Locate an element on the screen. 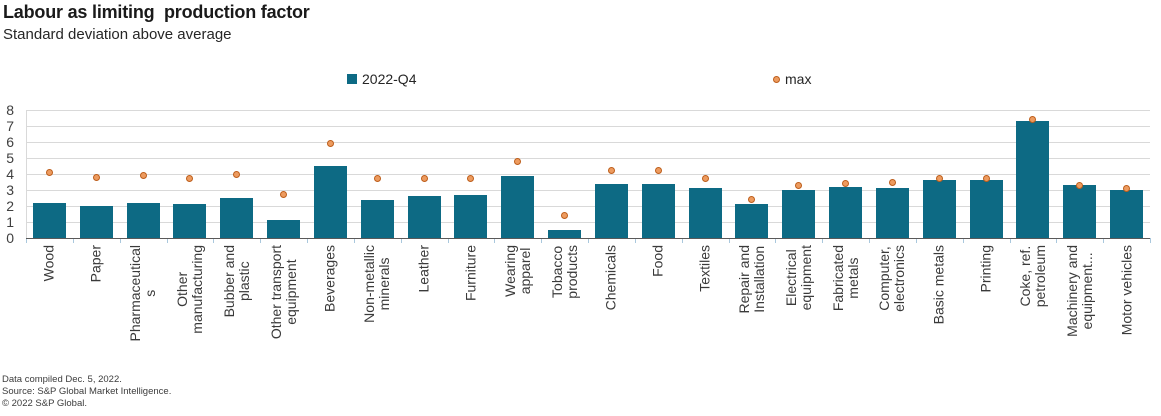 The height and width of the screenshot is (416, 1161). x-axis-label: Paper is located at coordinates (95, 264).